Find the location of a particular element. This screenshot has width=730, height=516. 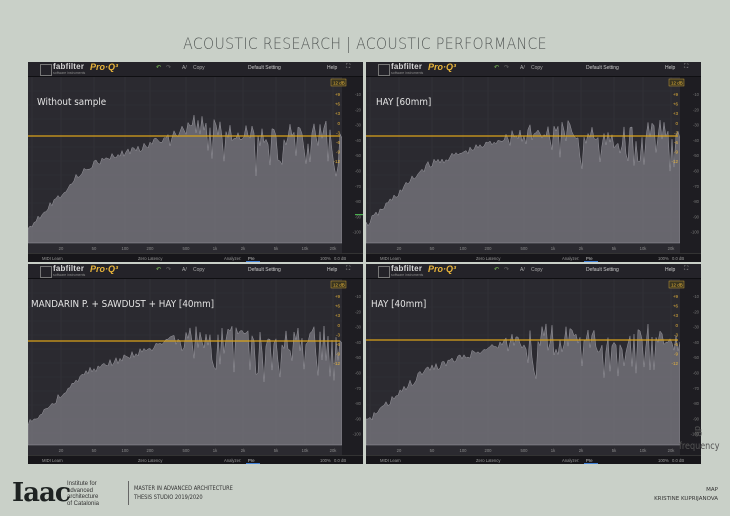

db-tick-label: -3 is located at coordinates (338, 132).